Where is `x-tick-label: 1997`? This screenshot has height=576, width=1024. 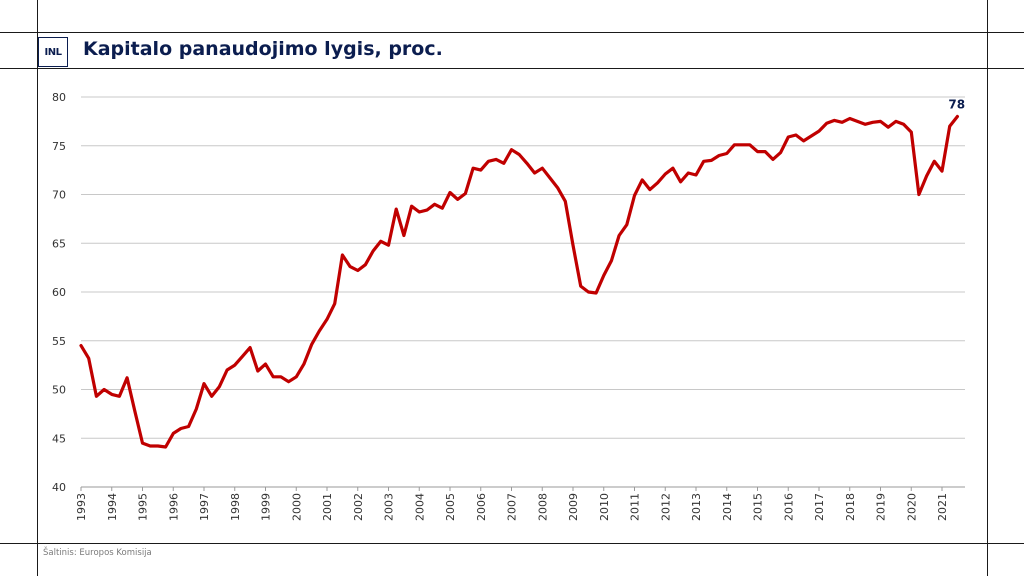 x-tick-label: 1997 is located at coordinates (204, 507).